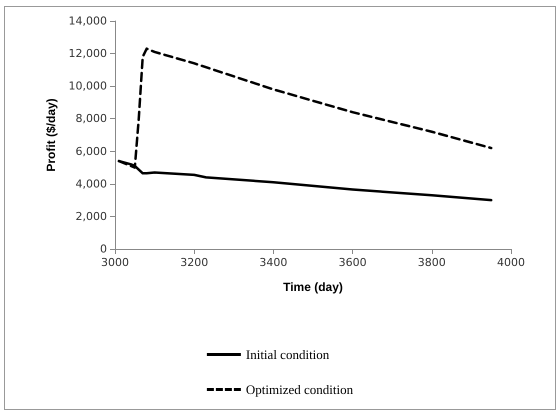 Image resolution: width=560 pixels, height=416 pixels. I want to click on x-tick-label: 3400, so click(273, 262).